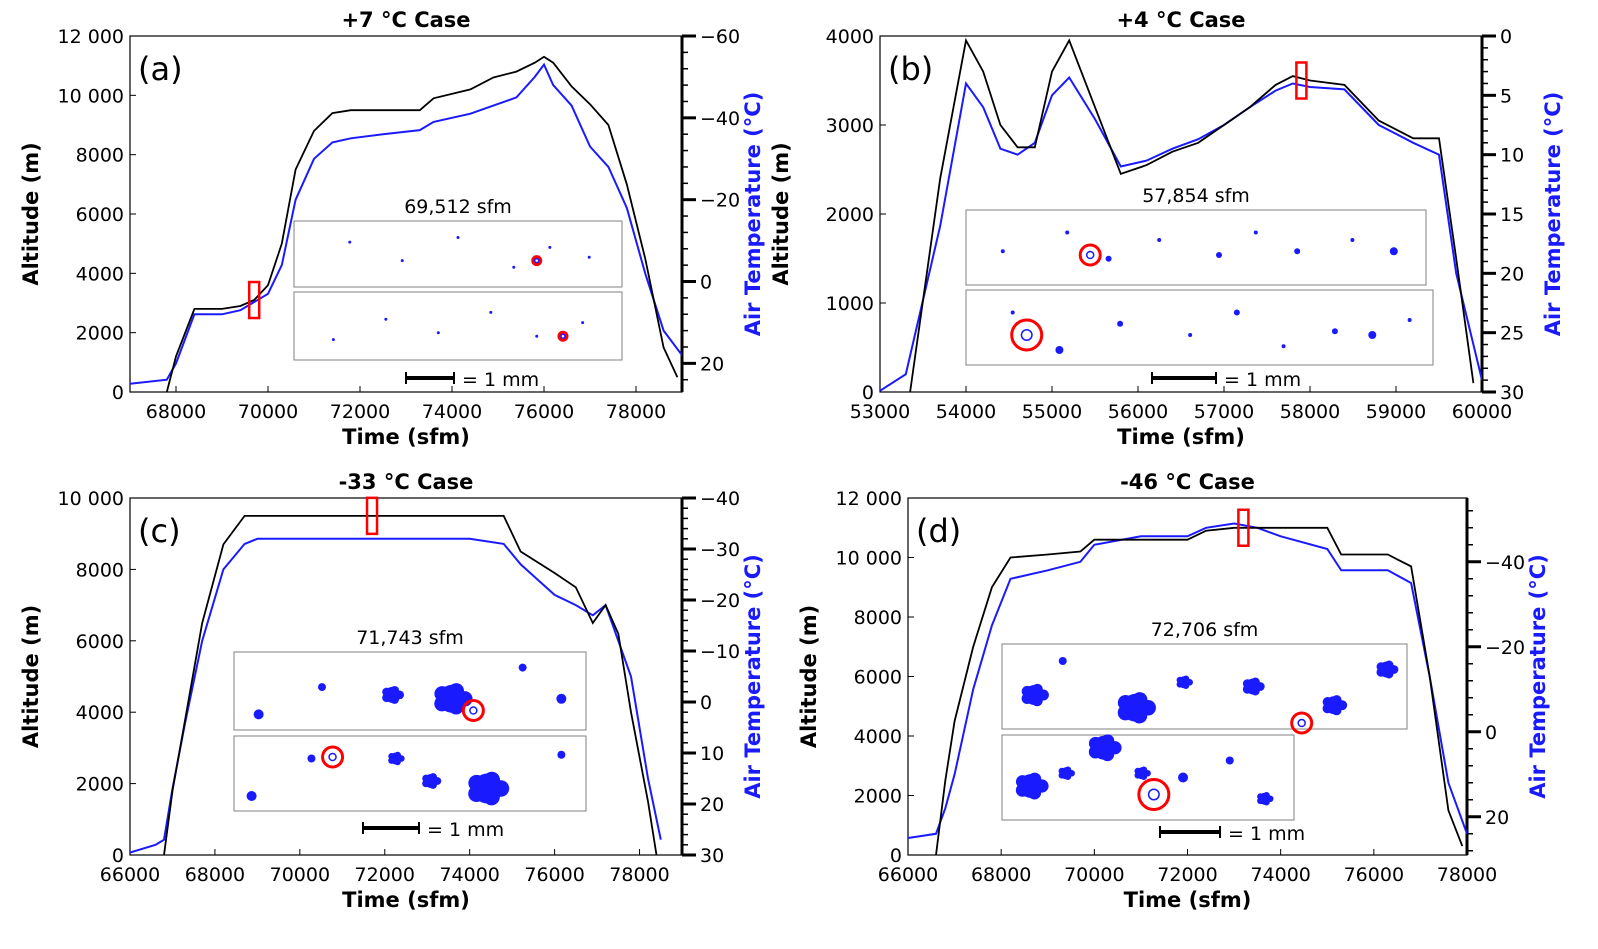  What do you see at coordinates (910, 69) in the screenshot?
I see `panel-letter: (b)` at bounding box center [910, 69].